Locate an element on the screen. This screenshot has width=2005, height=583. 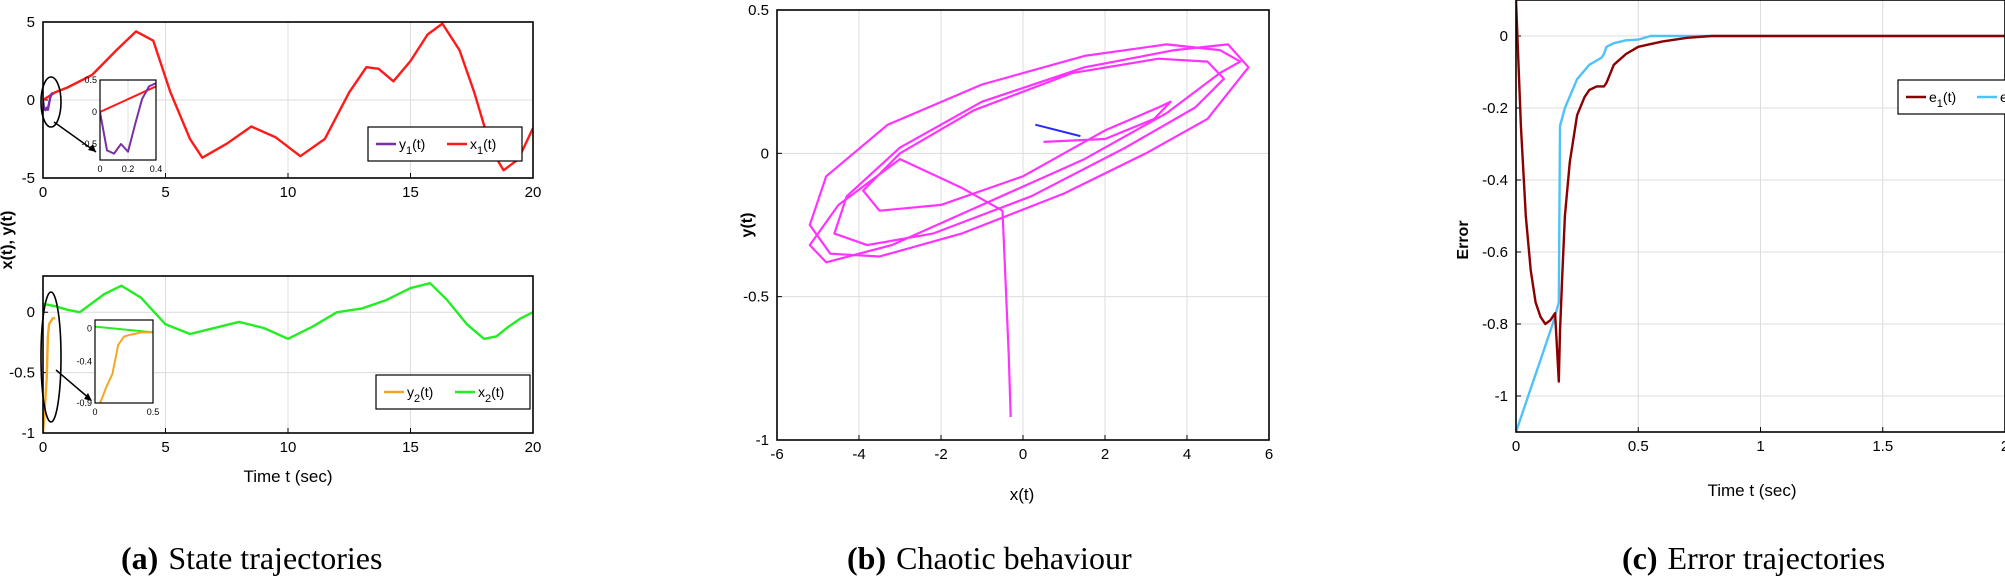
inset-series-y2 is located at coordinates (125, 367).